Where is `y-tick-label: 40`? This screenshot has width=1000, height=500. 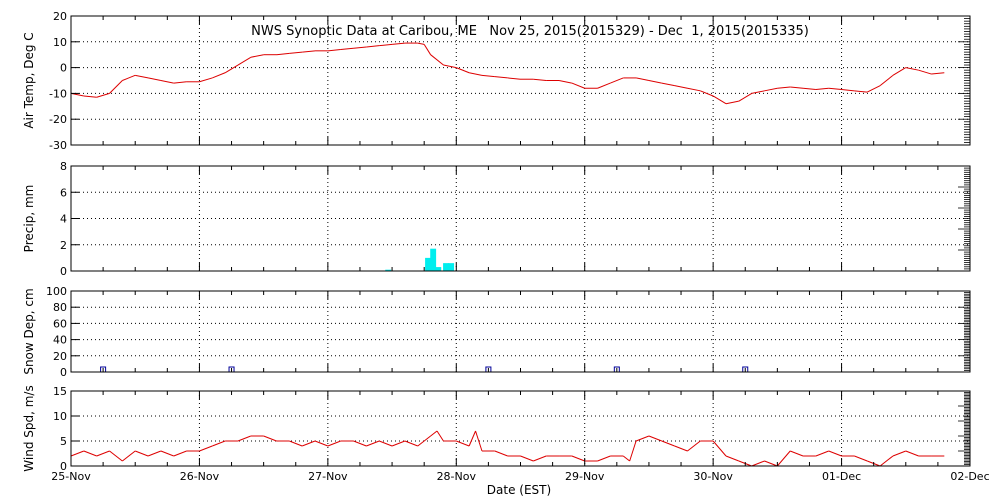 y-tick-label: 40 is located at coordinates (60, 340).